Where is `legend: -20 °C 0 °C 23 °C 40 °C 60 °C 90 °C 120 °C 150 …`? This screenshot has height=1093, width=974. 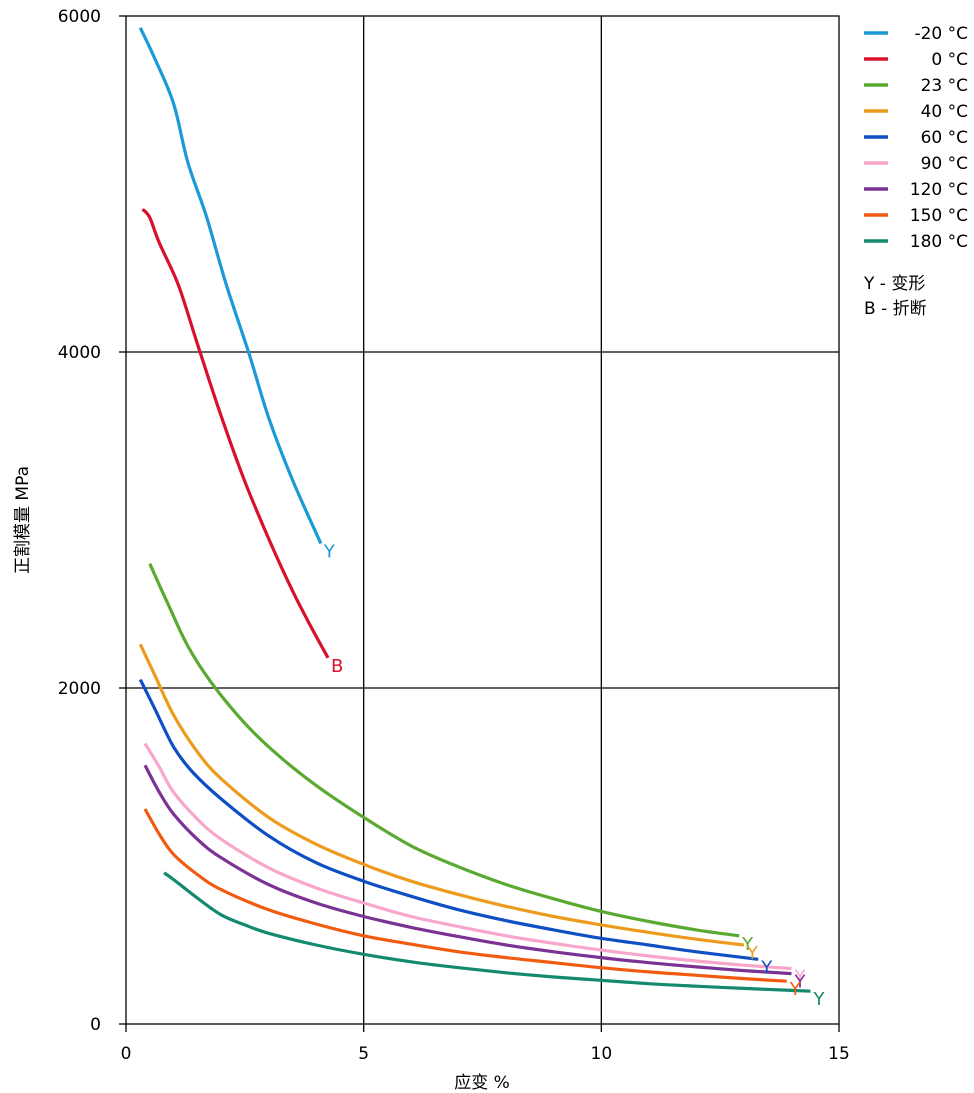 legend: -20 °C 0 °C 23 °C 40 °C 60 °C 90 °C 120 °C 150 … is located at coordinates (915, 171).